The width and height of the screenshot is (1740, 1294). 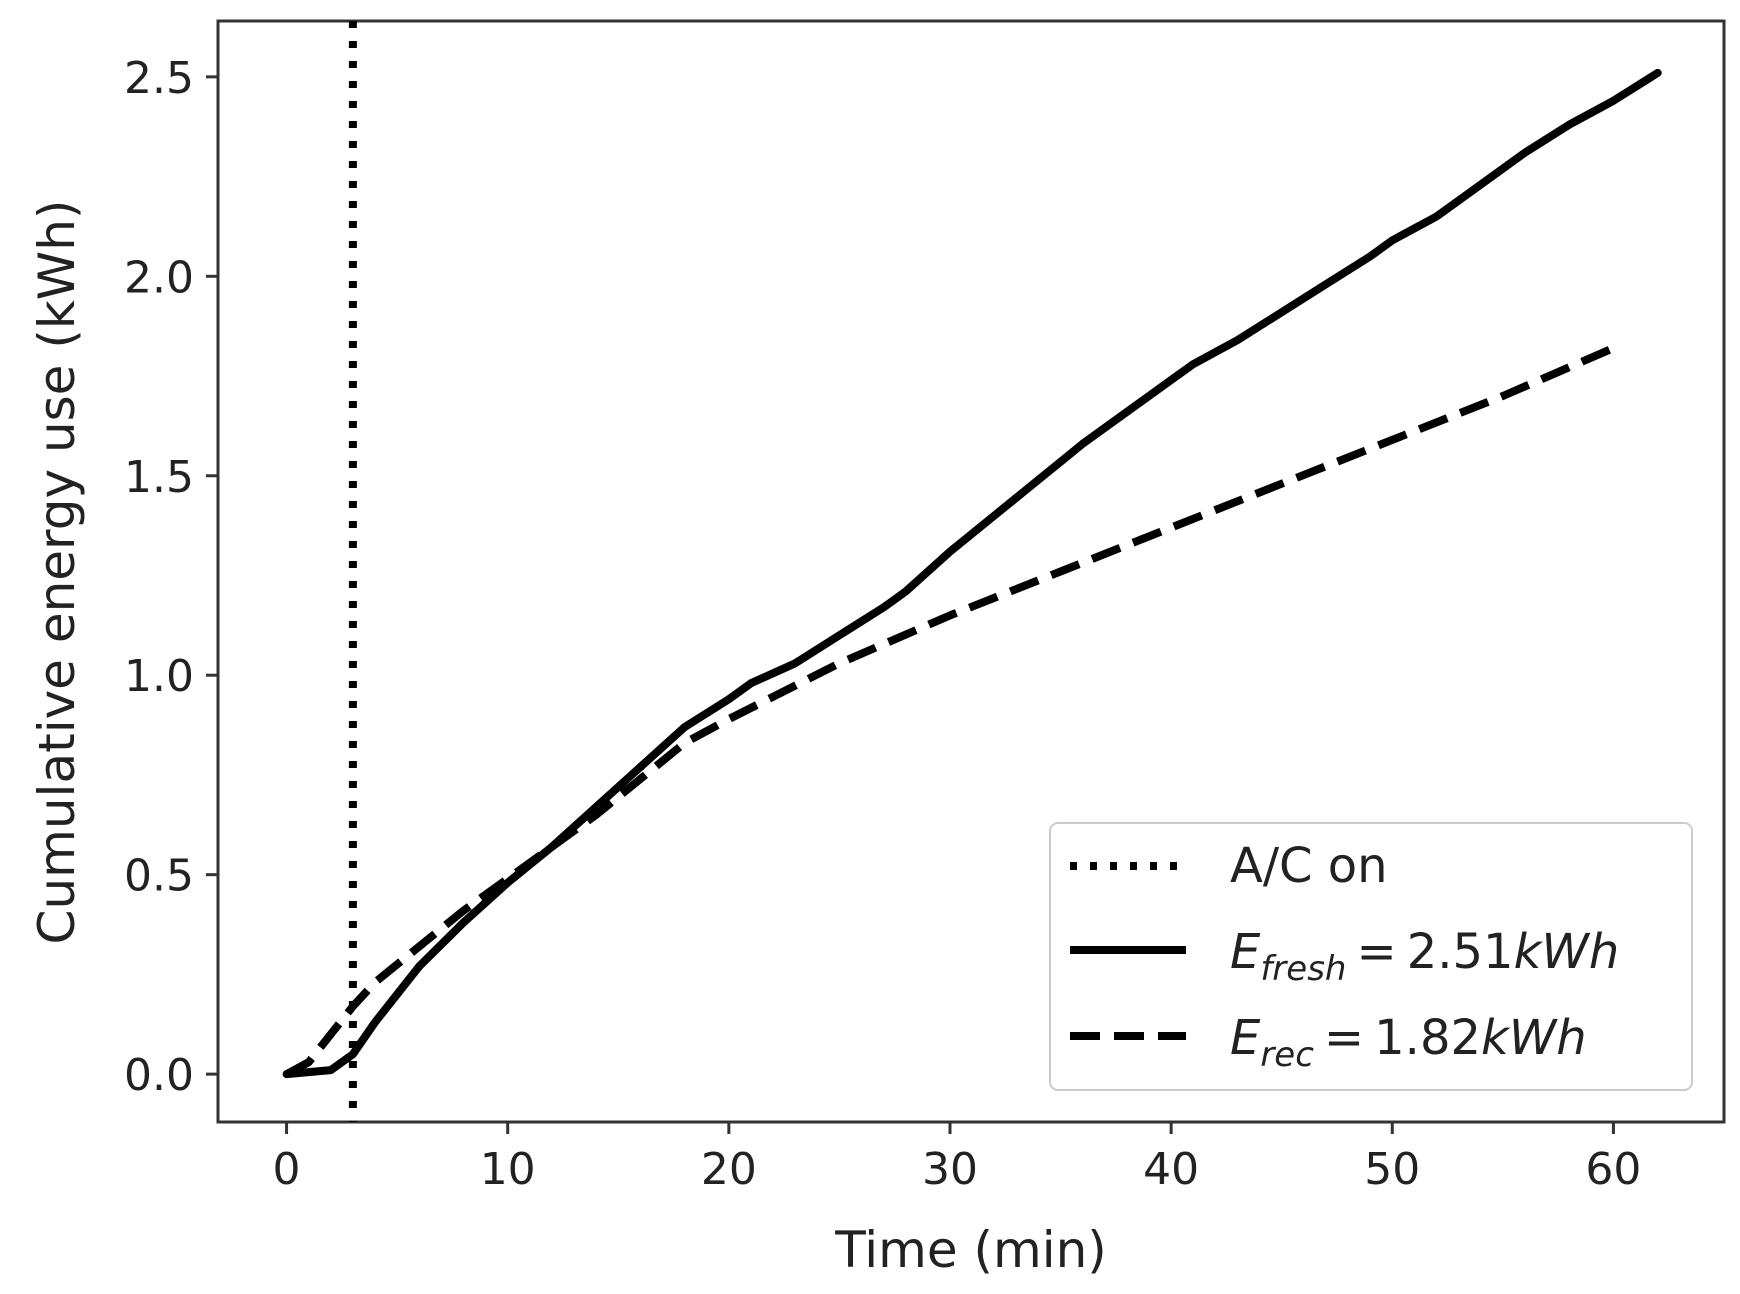 What do you see at coordinates (970, 1250) in the screenshot?
I see `x-axis-label: Time (min)` at bounding box center [970, 1250].